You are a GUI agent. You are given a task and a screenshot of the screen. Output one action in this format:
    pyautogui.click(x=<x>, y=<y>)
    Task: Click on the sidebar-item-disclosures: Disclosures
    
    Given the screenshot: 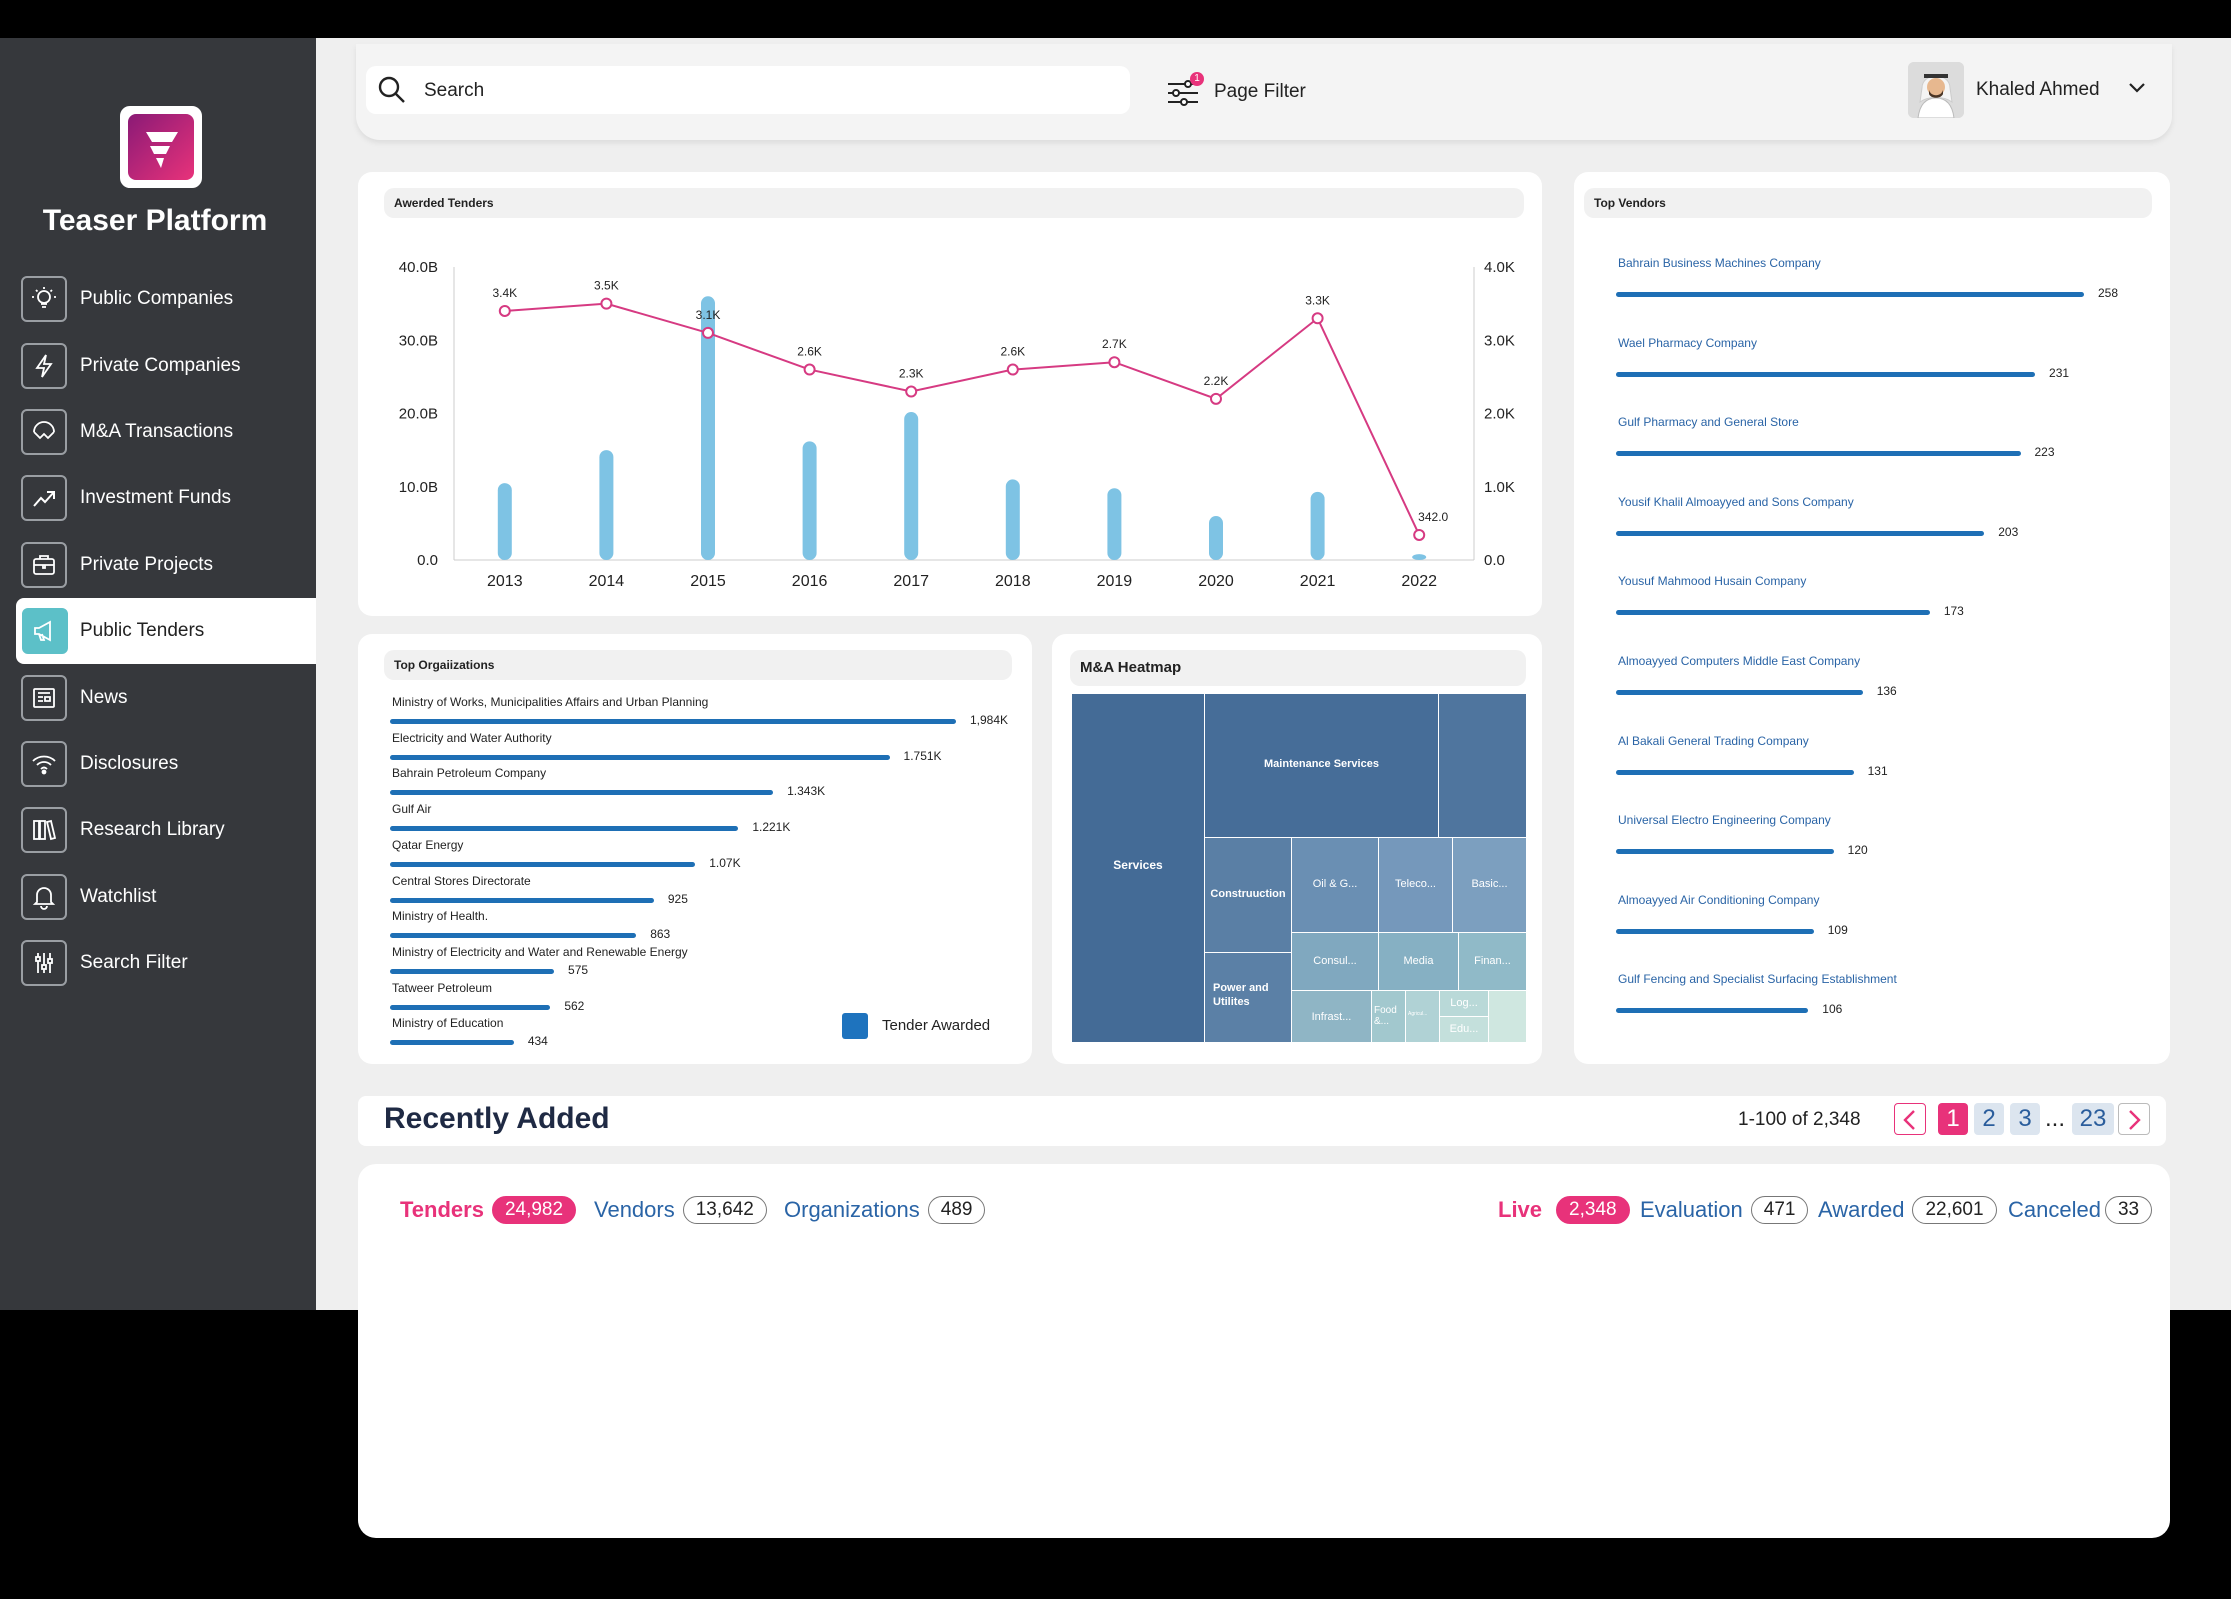 What is the action you would take?
    pyautogui.click(x=158, y=764)
    